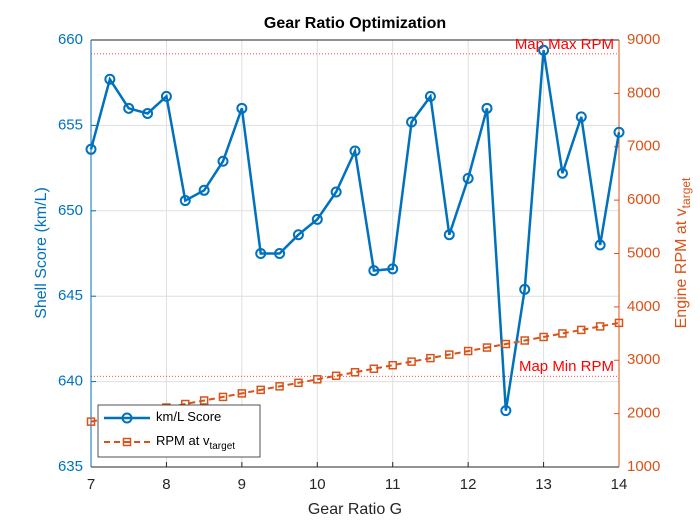 Image resolution: width=700 pixels, height=525 pixels. Describe the element at coordinates (91, 484) in the screenshot. I see `x-tick-label: 7` at that location.